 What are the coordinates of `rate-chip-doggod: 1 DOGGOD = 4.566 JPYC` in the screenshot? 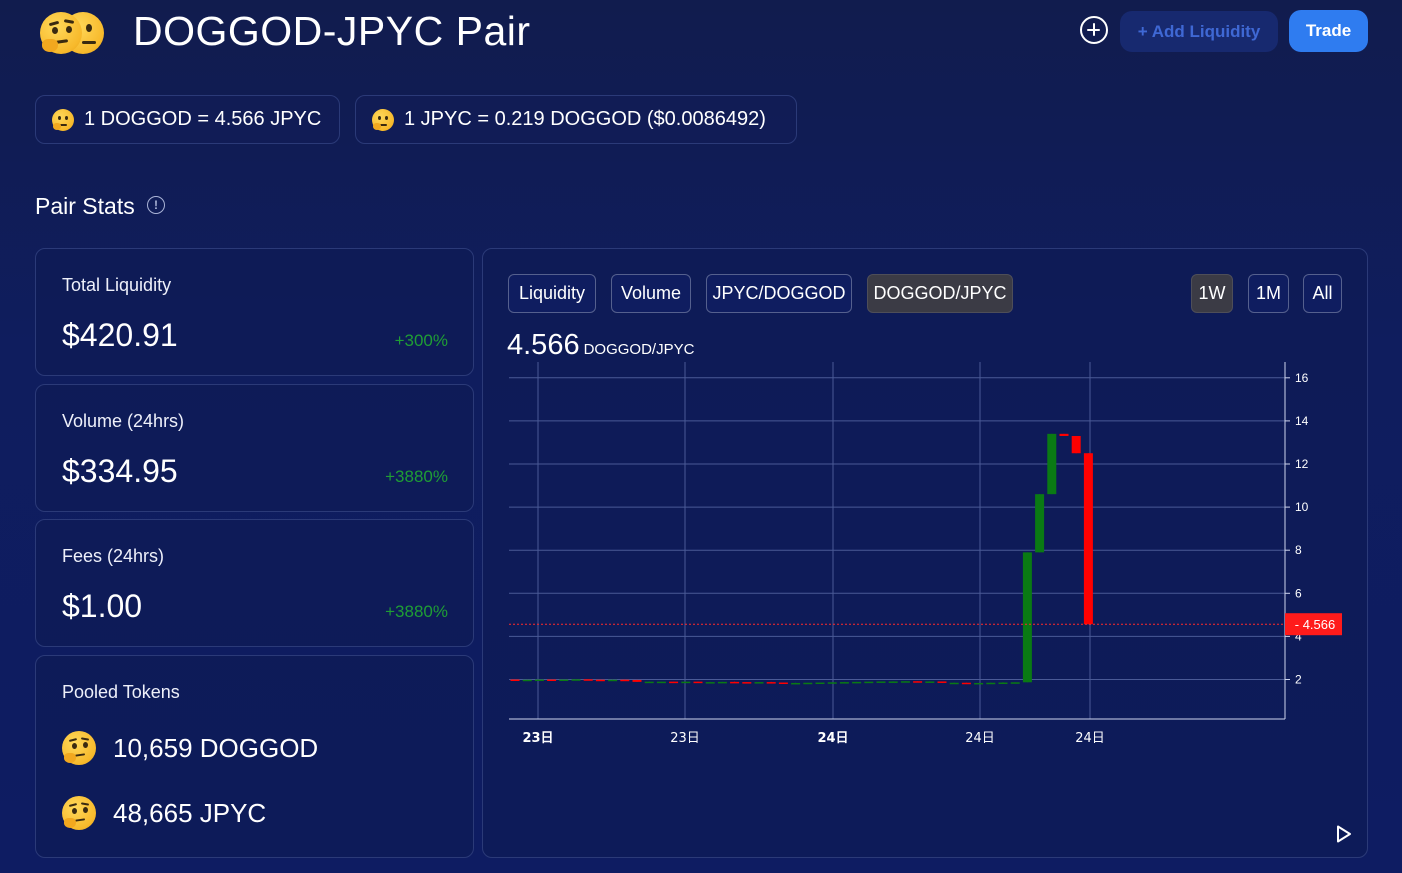 It's located at (187, 119).